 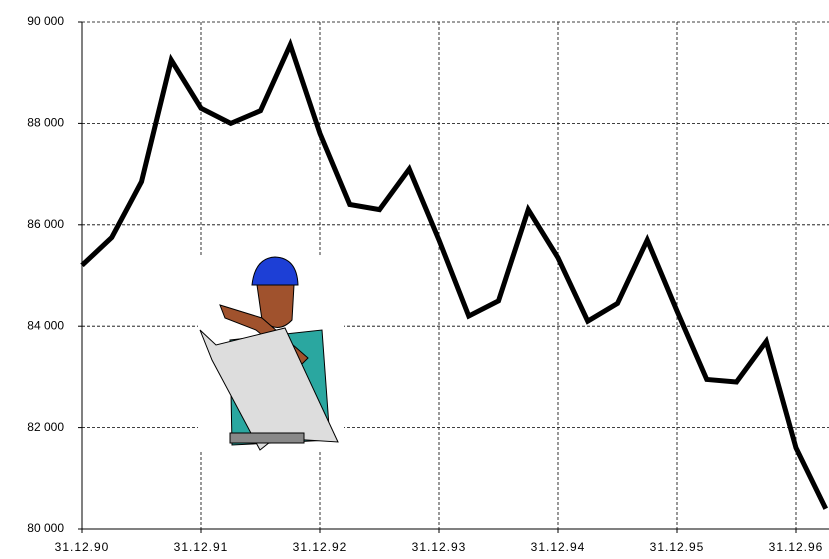 What do you see at coordinates (677, 547) in the screenshot?
I see `x-tick-label: 31.12.95` at bounding box center [677, 547].